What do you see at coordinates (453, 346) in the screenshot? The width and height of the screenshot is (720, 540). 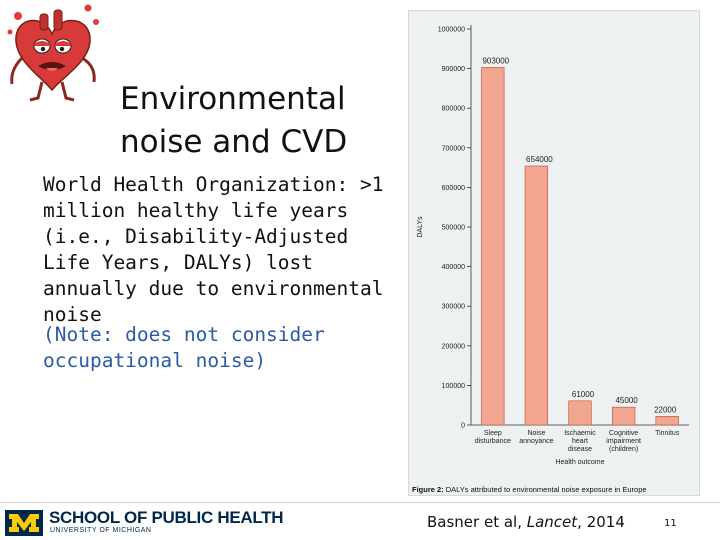 I see `y-tick-label: 200000` at bounding box center [453, 346].